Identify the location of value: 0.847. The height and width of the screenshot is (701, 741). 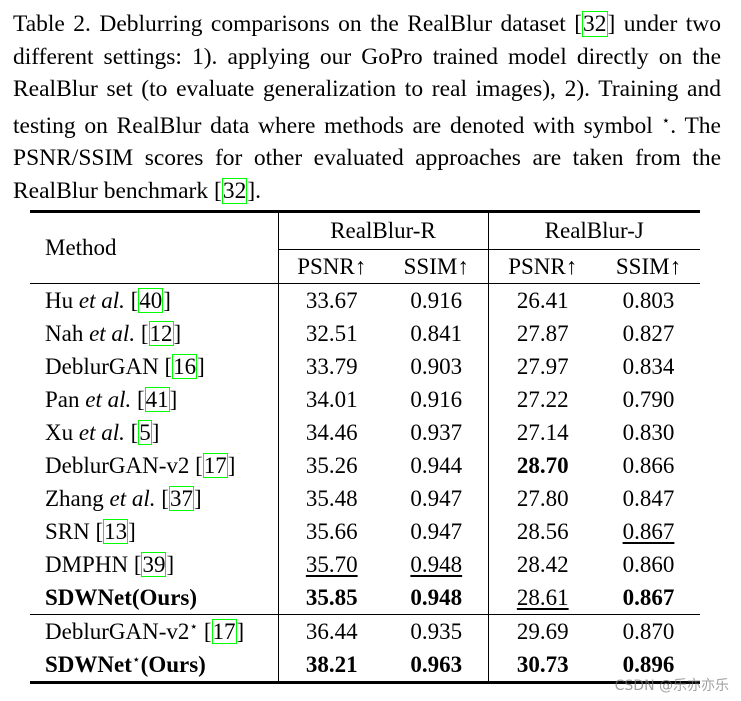
(648, 498).